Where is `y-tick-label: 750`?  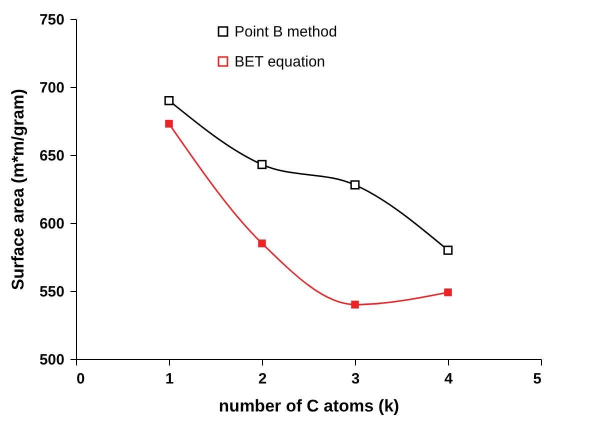 y-tick-label: 750 is located at coordinates (51, 20).